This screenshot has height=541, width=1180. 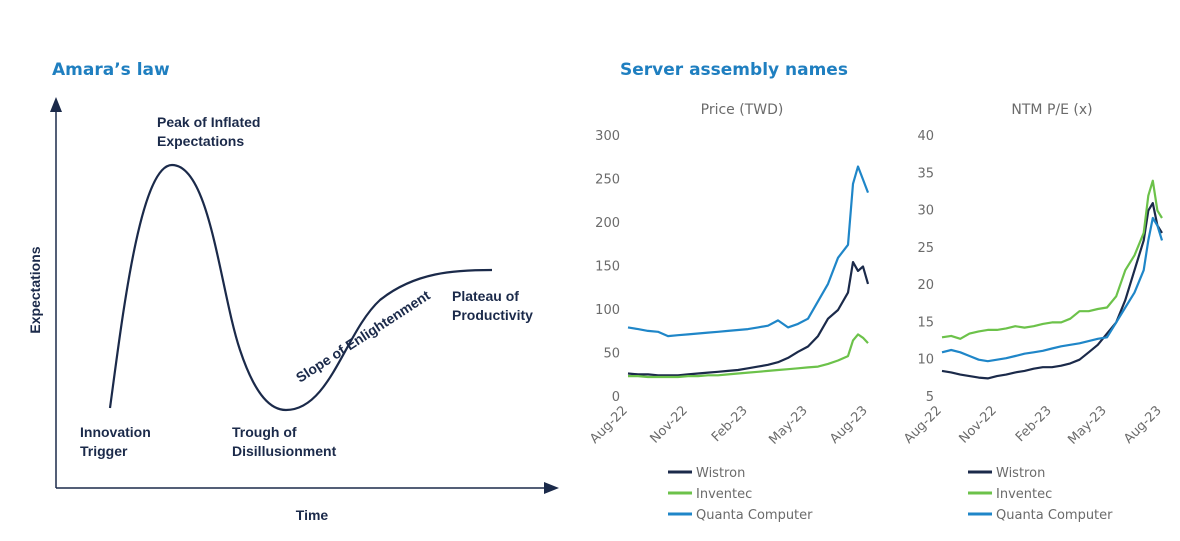 What do you see at coordinates (35, 289) in the screenshot?
I see `y-axis-label: Expectations` at bounding box center [35, 289].